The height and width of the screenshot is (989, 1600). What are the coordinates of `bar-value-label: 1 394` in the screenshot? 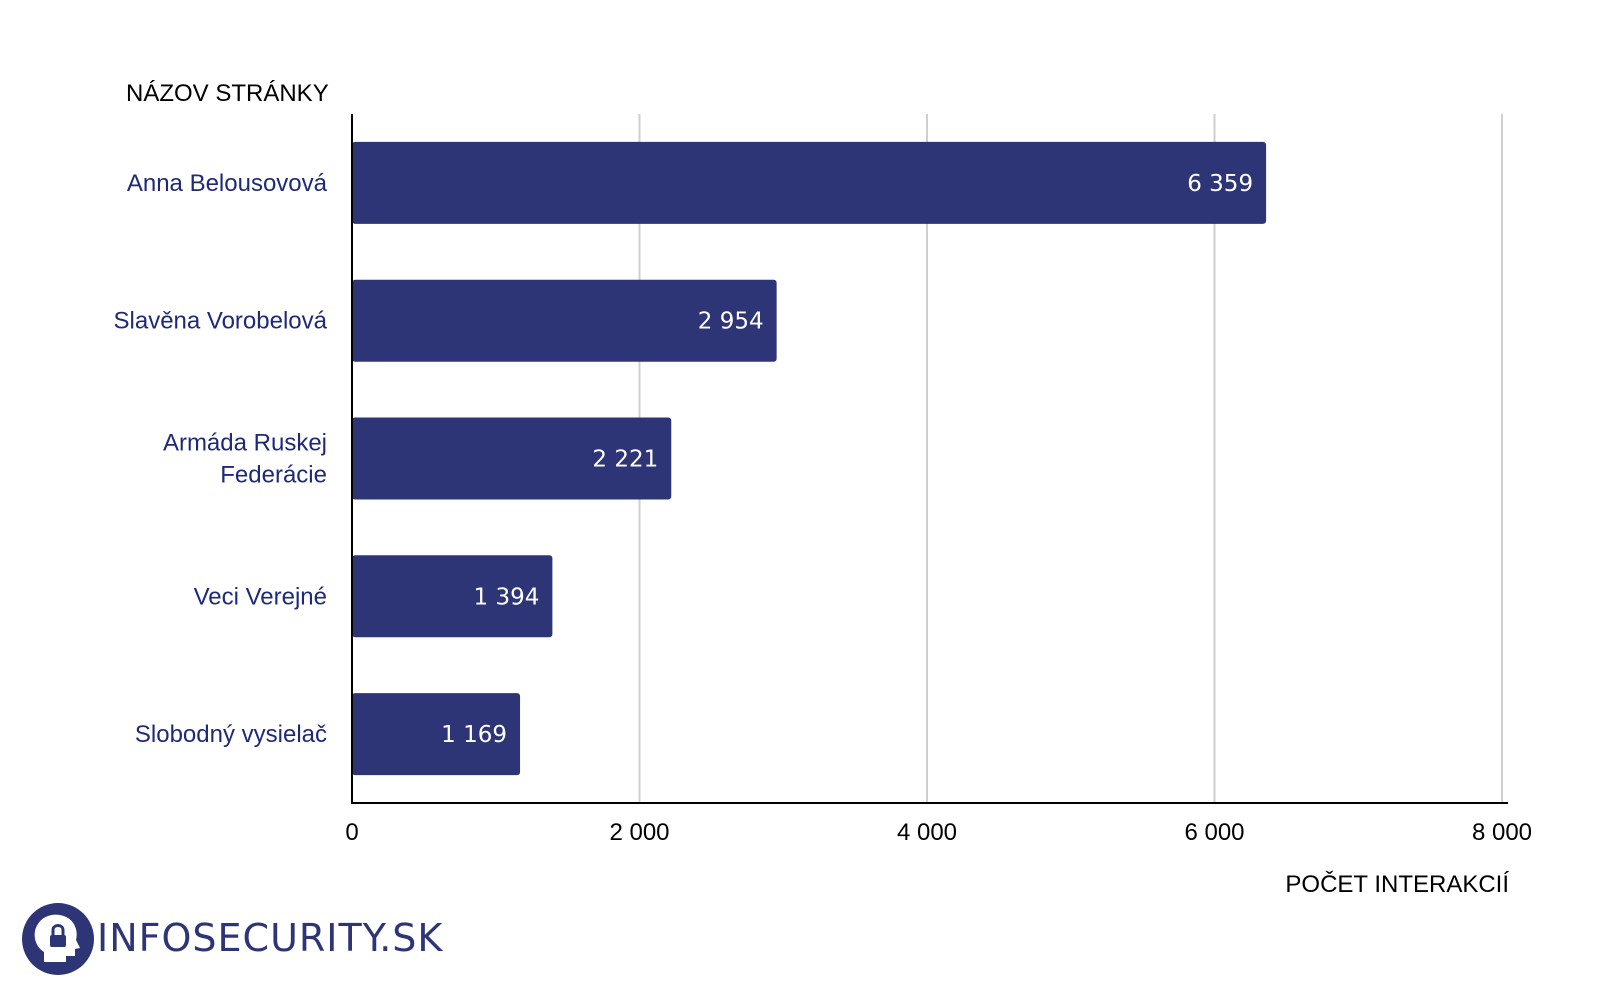 It's located at (507, 597).